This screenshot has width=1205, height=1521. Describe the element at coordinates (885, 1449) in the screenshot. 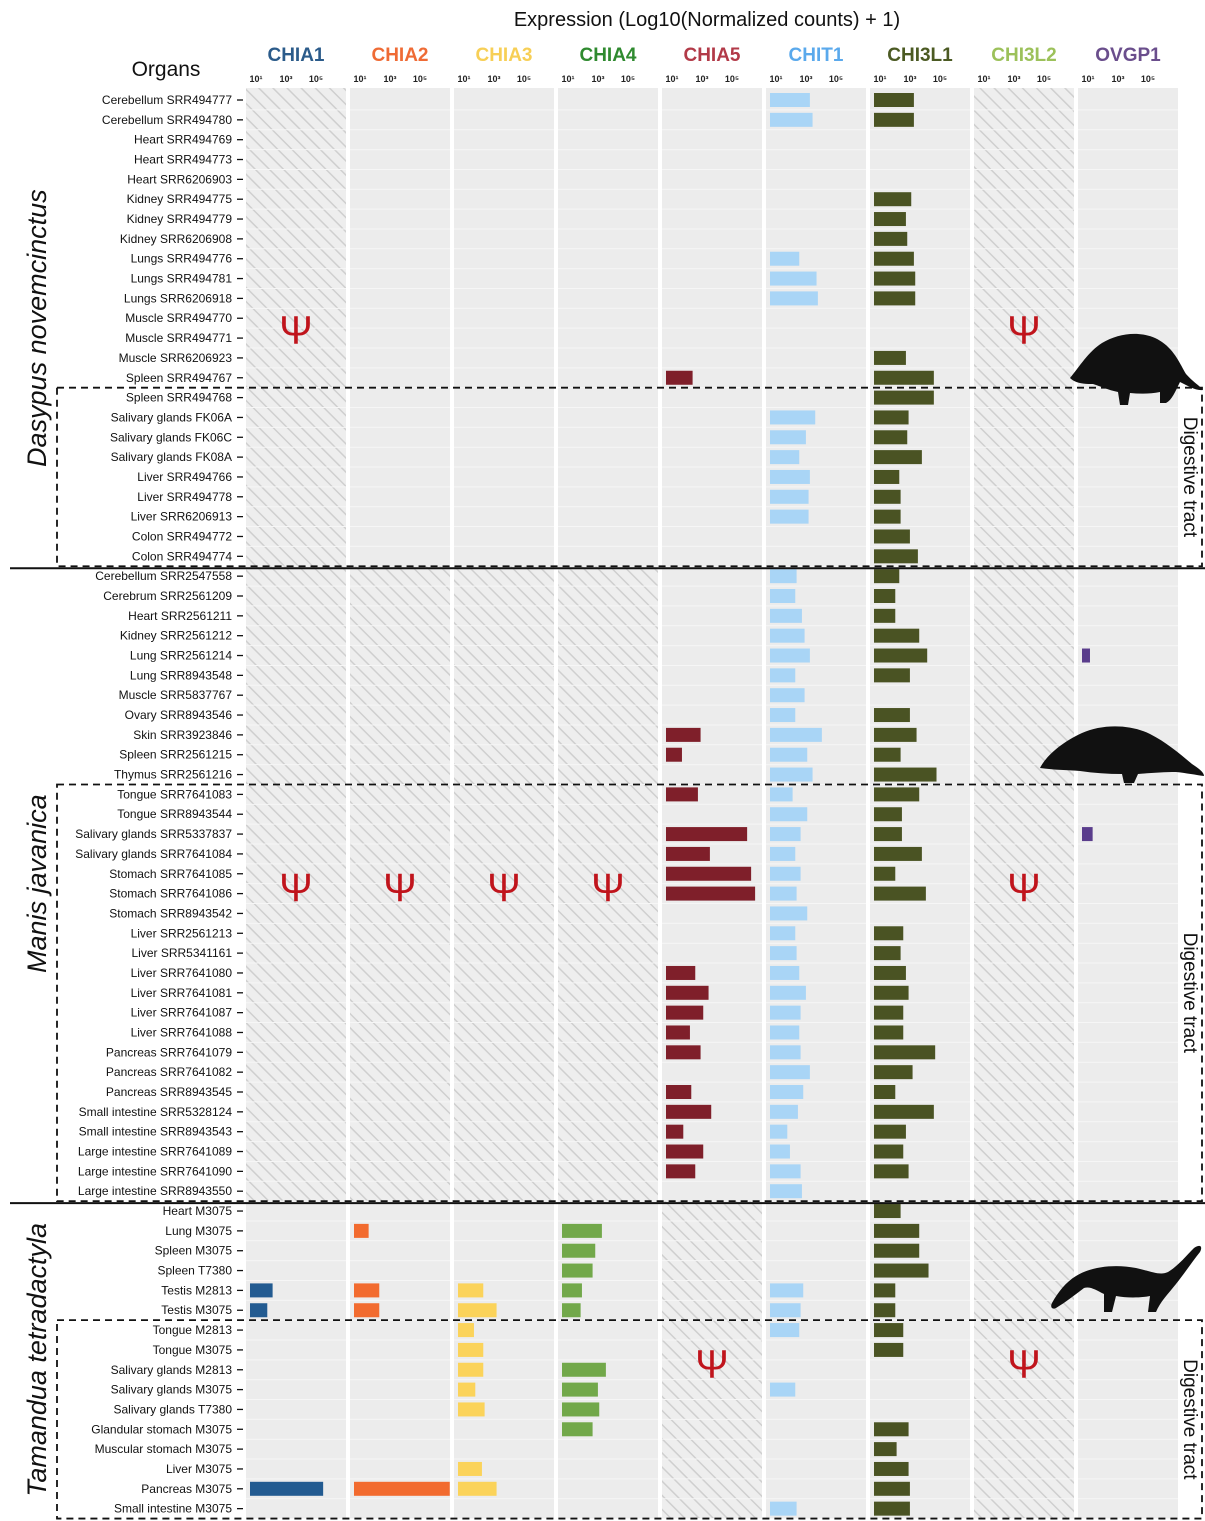

I see `bar-chi3l1-muscular-stomach-m3075` at that location.